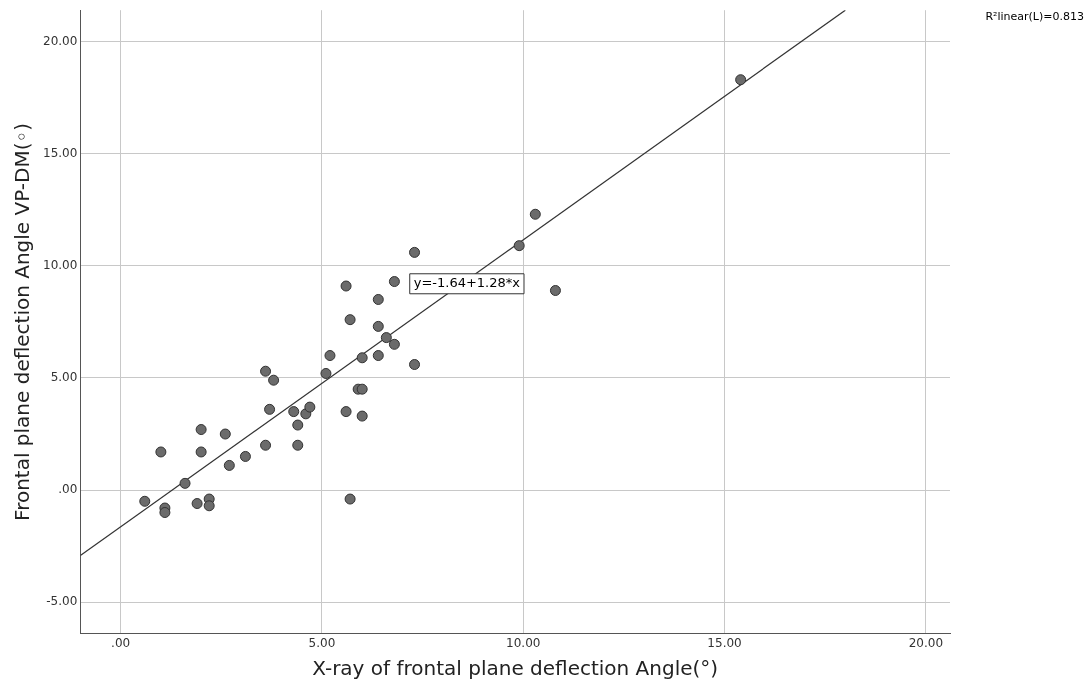  I want to click on x-axis-title: X-ray of frontal plane deflection Angle(°), so click(515, 668).